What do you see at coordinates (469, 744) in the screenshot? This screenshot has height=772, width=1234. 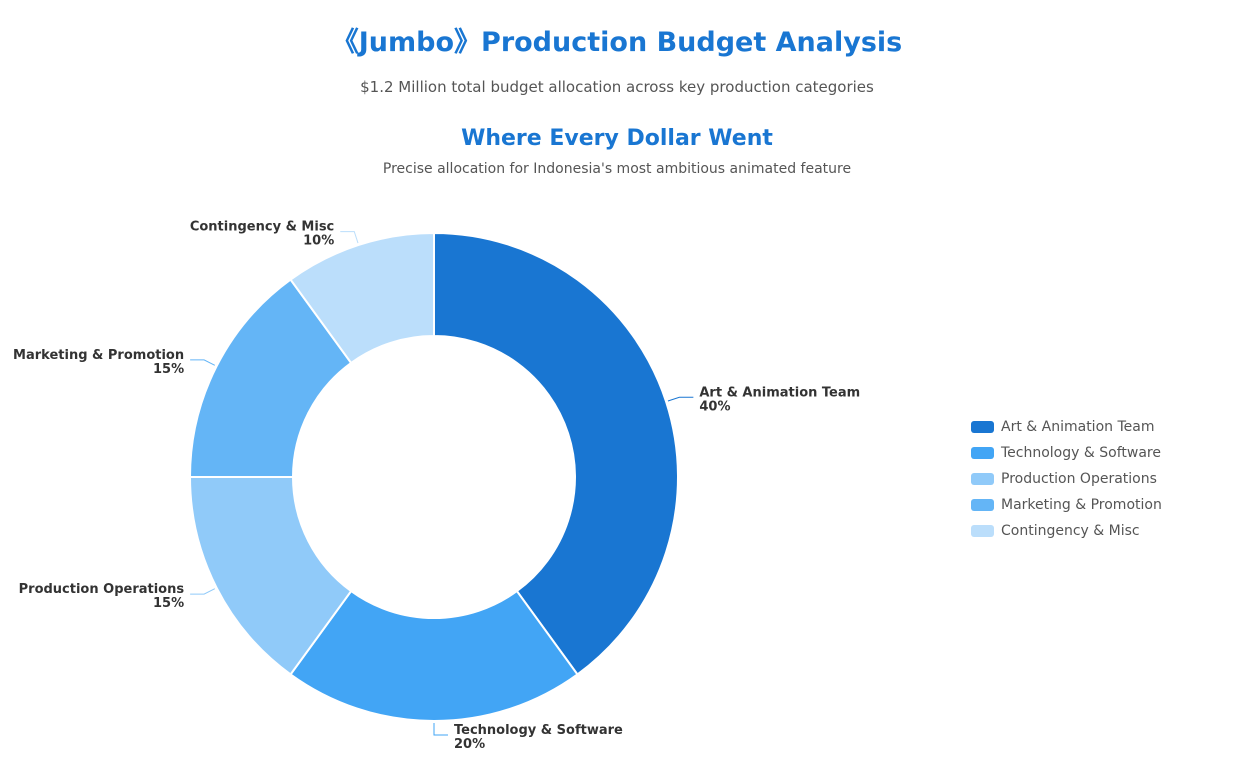 I see `slice-value-technology-and-software: 20%` at bounding box center [469, 744].